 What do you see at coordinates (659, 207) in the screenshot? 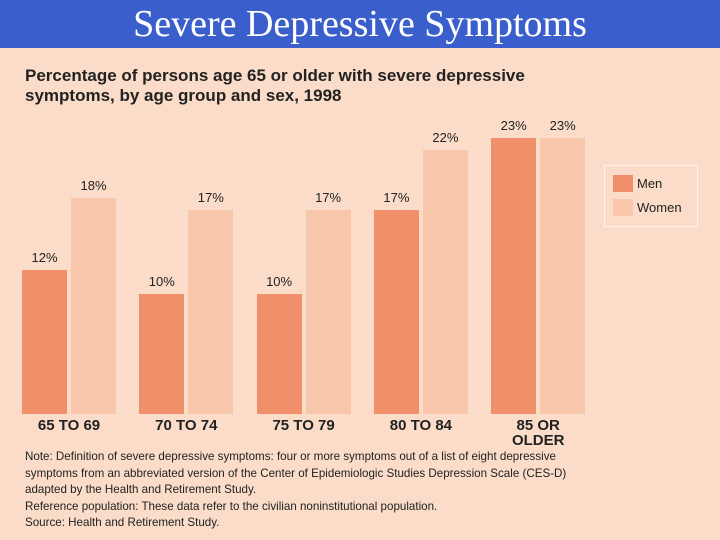
I see `legend-label: Women` at bounding box center [659, 207].